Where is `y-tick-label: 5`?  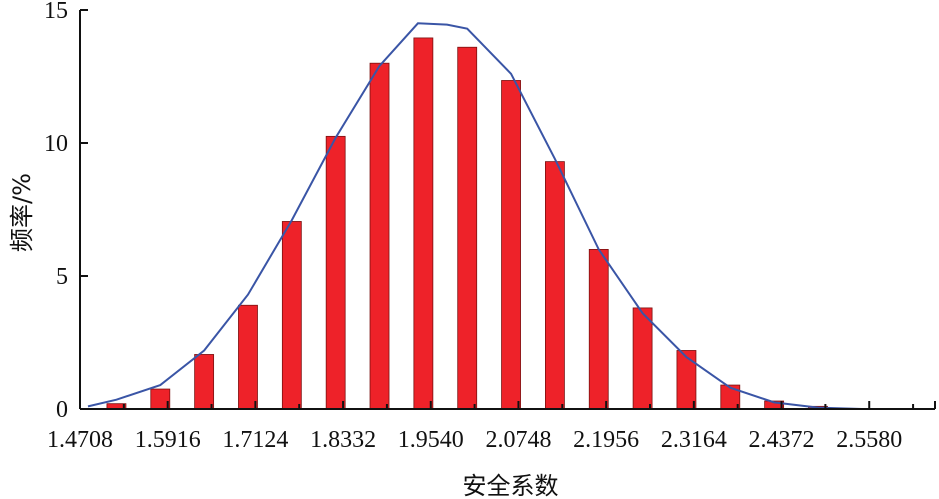 y-tick-label: 5 is located at coordinates (62, 277).